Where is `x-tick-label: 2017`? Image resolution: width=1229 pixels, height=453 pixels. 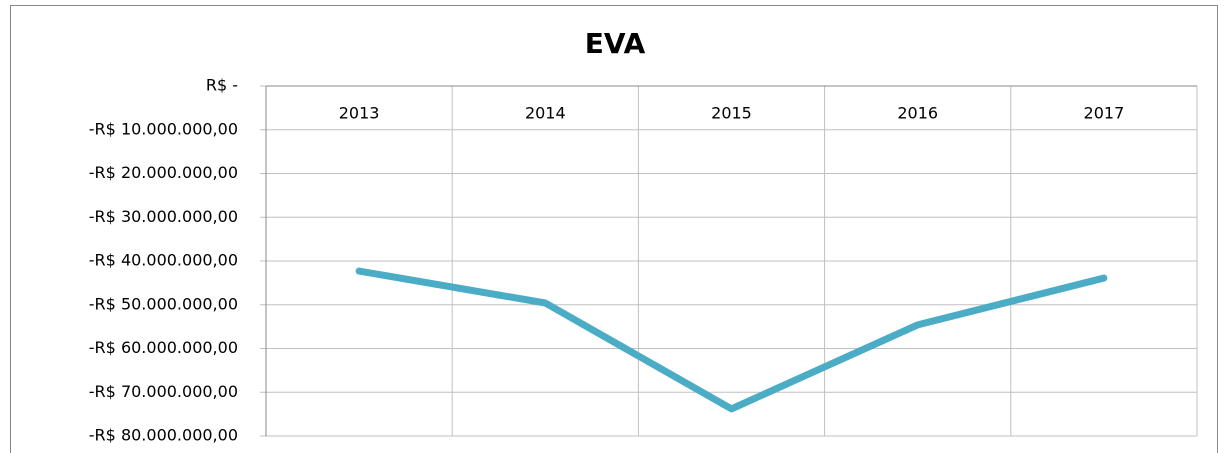
x-tick-label: 2017 is located at coordinates (1104, 113).